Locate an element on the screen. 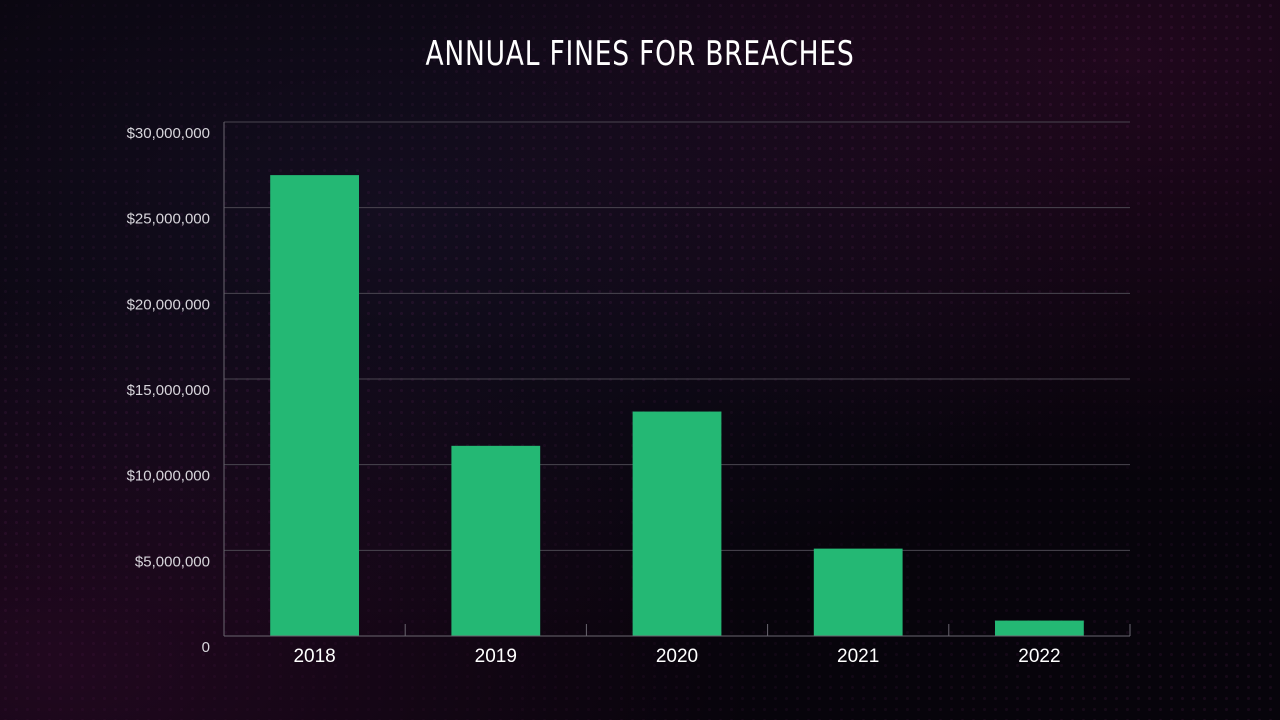 The height and width of the screenshot is (720, 1280). x-tick-label: 2019 is located at coordinates (496, 656).